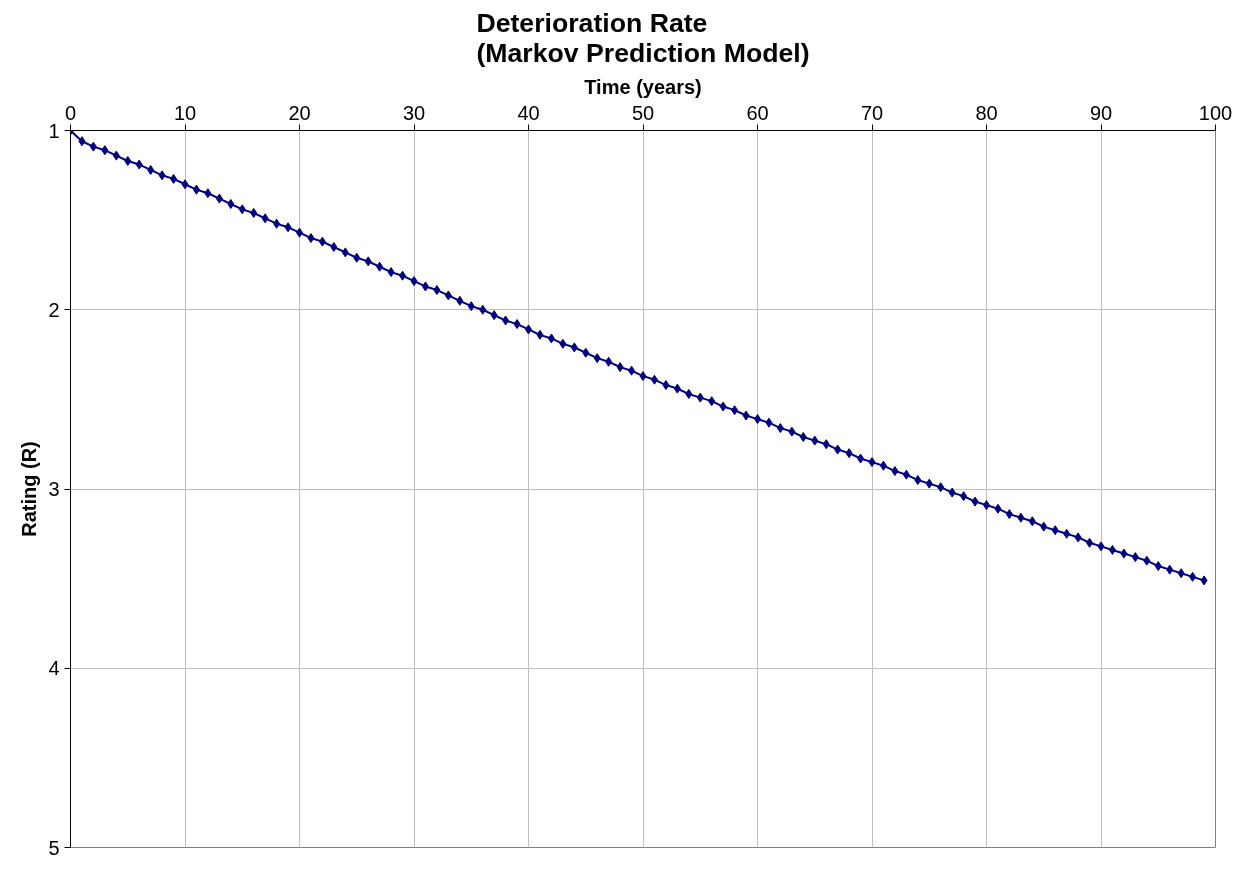 The height and width of the screenshot is (872, 1255). Describe the element at coordinates (54, 489) in the screenshot. I see `y-tick-label: 3` at that location.